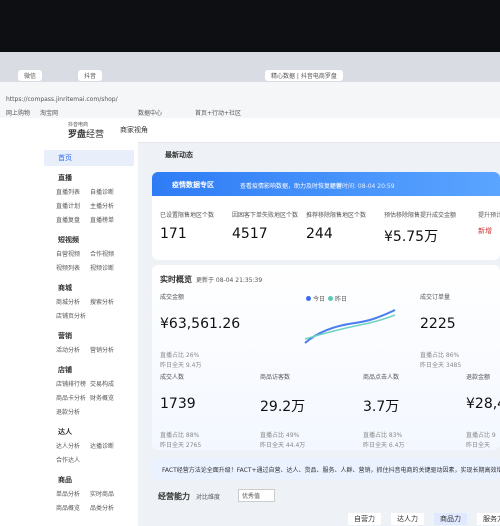 The image size is (500, 526). I want to click on nav-home: 首页, so click(65, 158).